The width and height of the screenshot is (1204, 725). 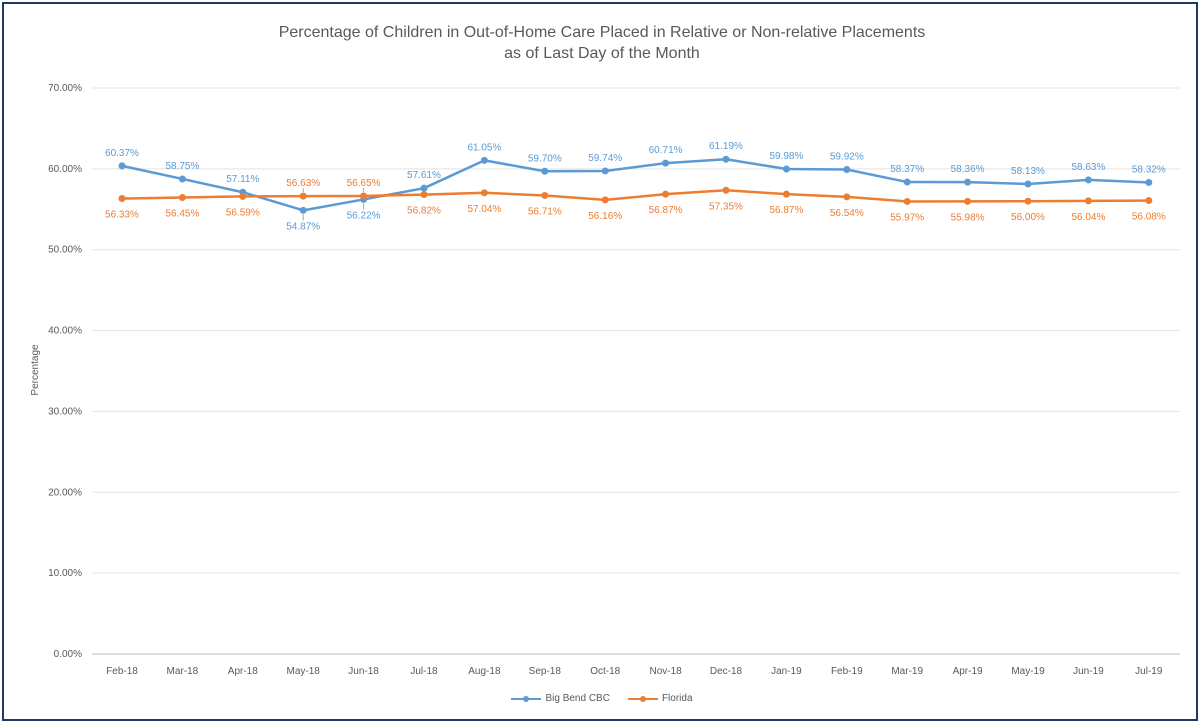 I want to click on data-label: 57.61%, so click(x=424, y=175).